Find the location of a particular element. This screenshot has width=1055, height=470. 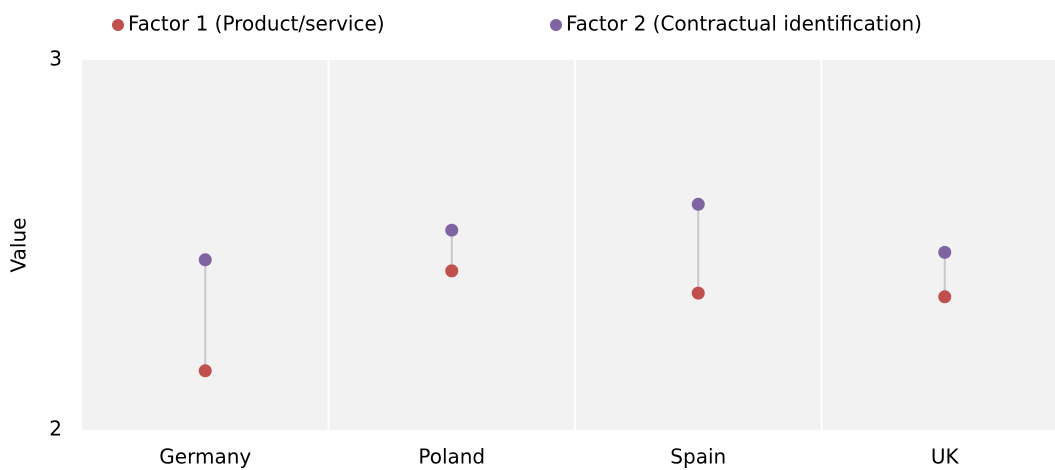

x-tick-label: Spain is located at coordinates (698, 457).